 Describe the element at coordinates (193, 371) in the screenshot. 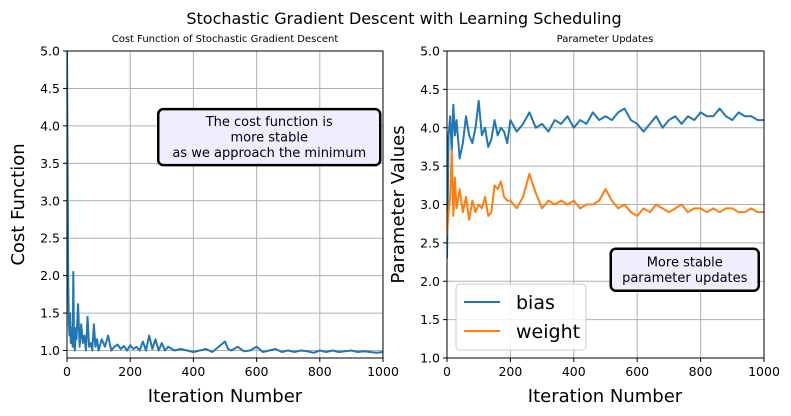

I see `cost-chart-xtick-label: 400` at that location.